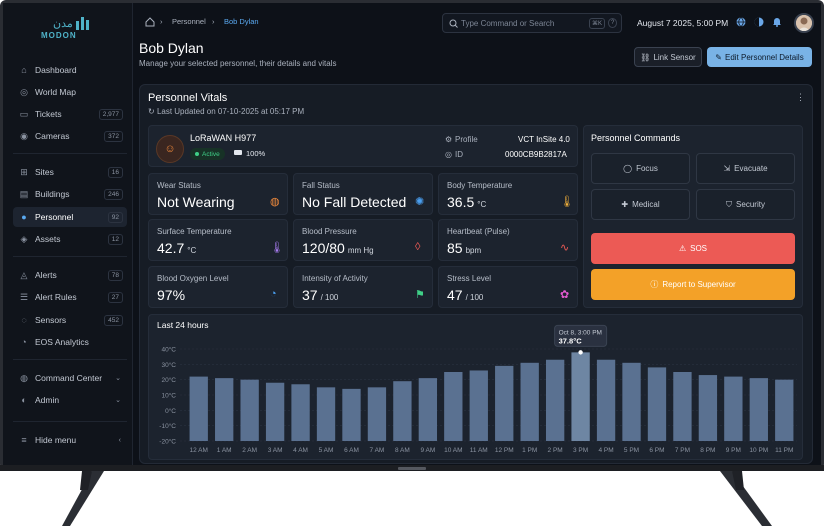  I want to click on sidebar-item-alerts: ◬ Alerts 78, so click(70, 275).